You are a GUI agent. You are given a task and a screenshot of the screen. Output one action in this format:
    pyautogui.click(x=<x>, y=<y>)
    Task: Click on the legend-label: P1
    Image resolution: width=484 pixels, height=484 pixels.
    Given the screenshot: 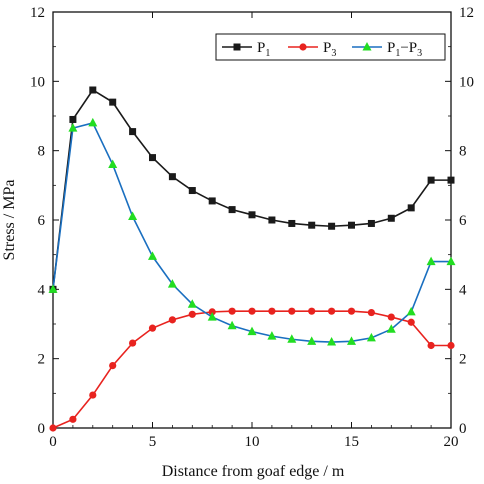 What is the action you would take?
    pyautogui.click(x=263, y=49)
    